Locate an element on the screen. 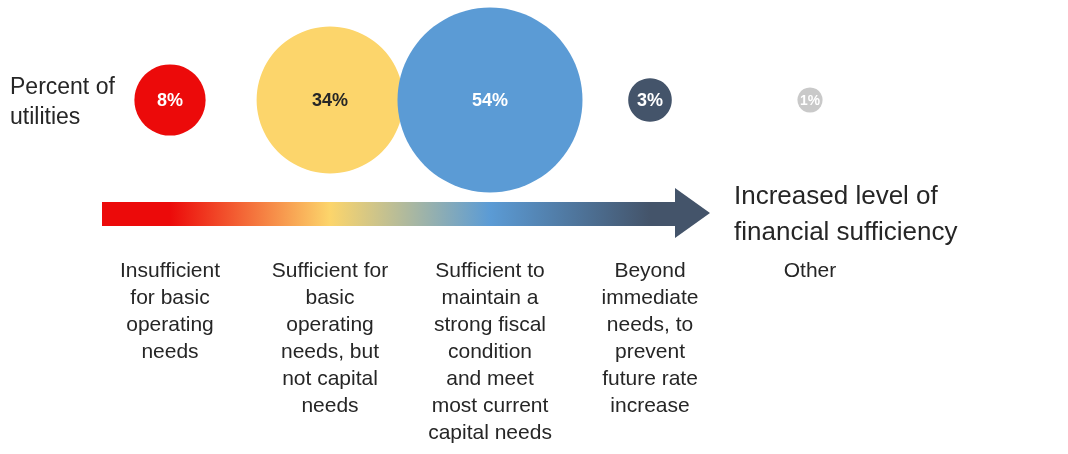 The width and height of the screenshot is (1068, 454). data-label: 54% is located at coordinates (490, 100).